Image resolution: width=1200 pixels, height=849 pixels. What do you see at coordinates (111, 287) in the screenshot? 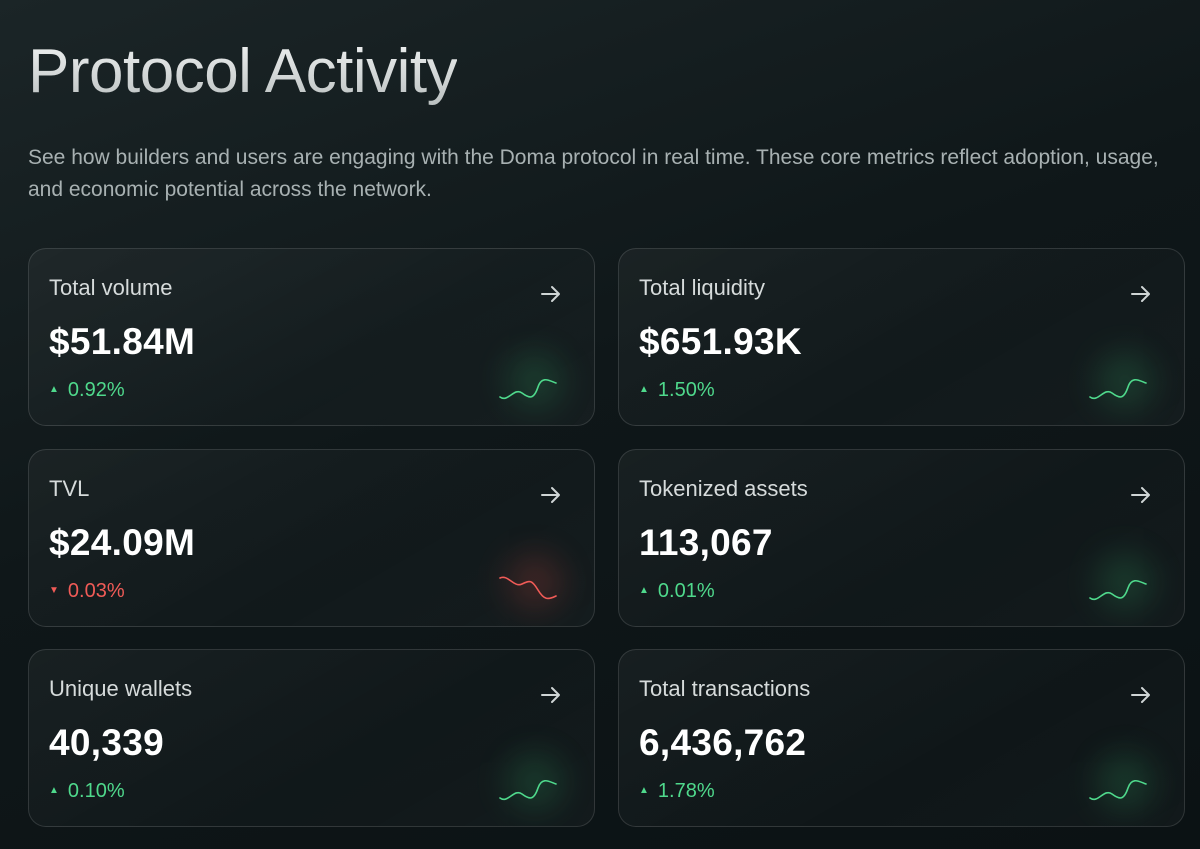
I see `metric-label: Total volume` at bounding box center [111, 287].